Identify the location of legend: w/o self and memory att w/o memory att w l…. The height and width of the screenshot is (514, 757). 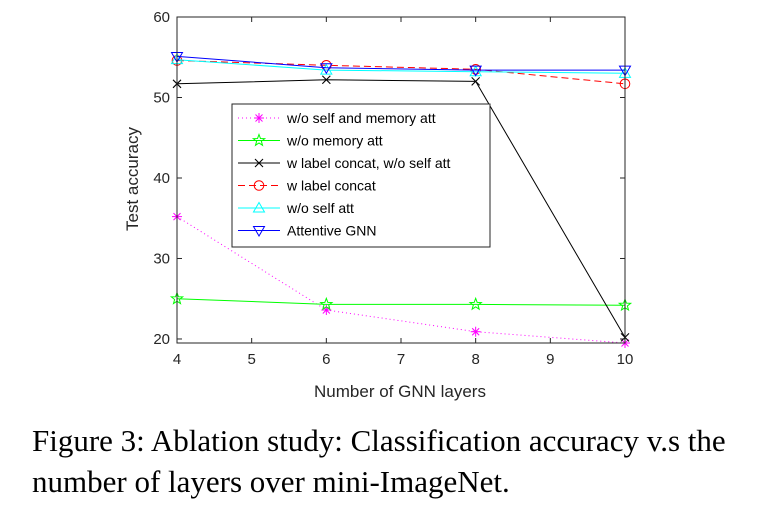
(361, 175).